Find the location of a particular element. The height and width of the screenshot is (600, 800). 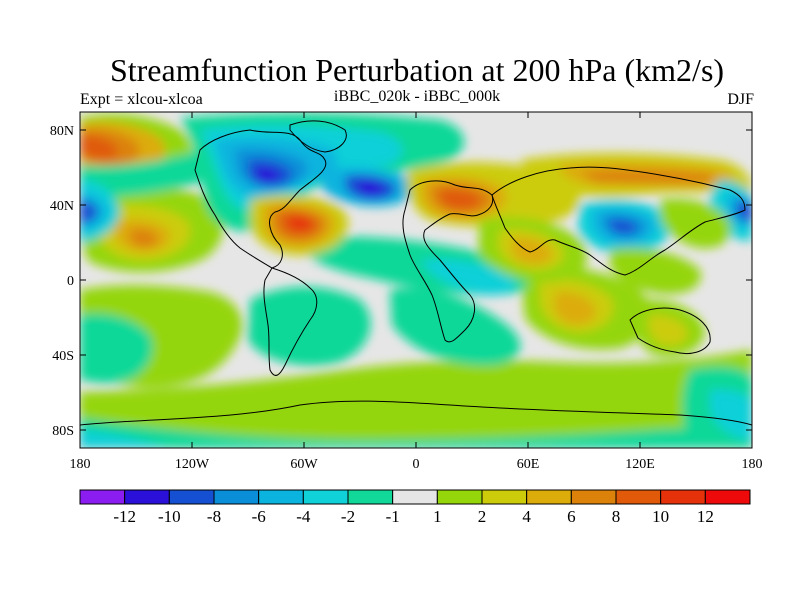

colorbar-label: 6 is located at coordinates (571, 516).